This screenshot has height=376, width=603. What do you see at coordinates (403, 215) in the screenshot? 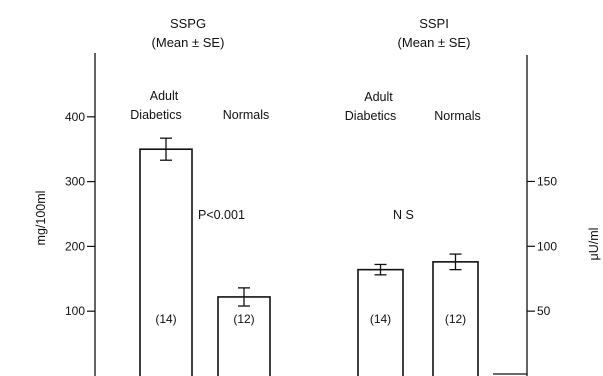
I see `sspi-ns-annotation: N S` at bounding box center [403, 215].